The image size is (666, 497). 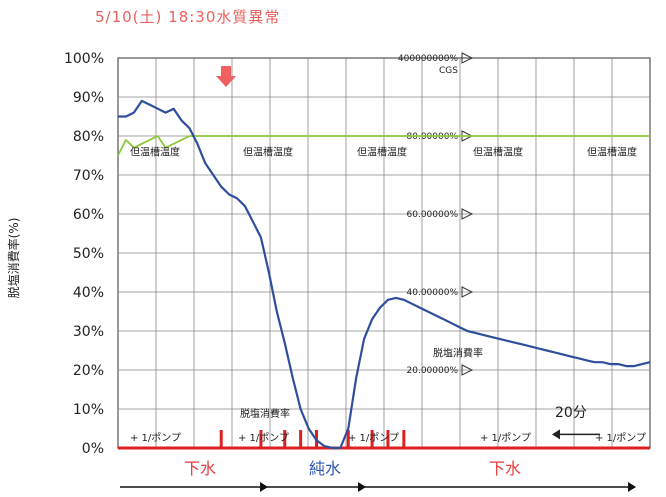 I want to click on y-tick-label: 40%, so click(x=88, y=293).